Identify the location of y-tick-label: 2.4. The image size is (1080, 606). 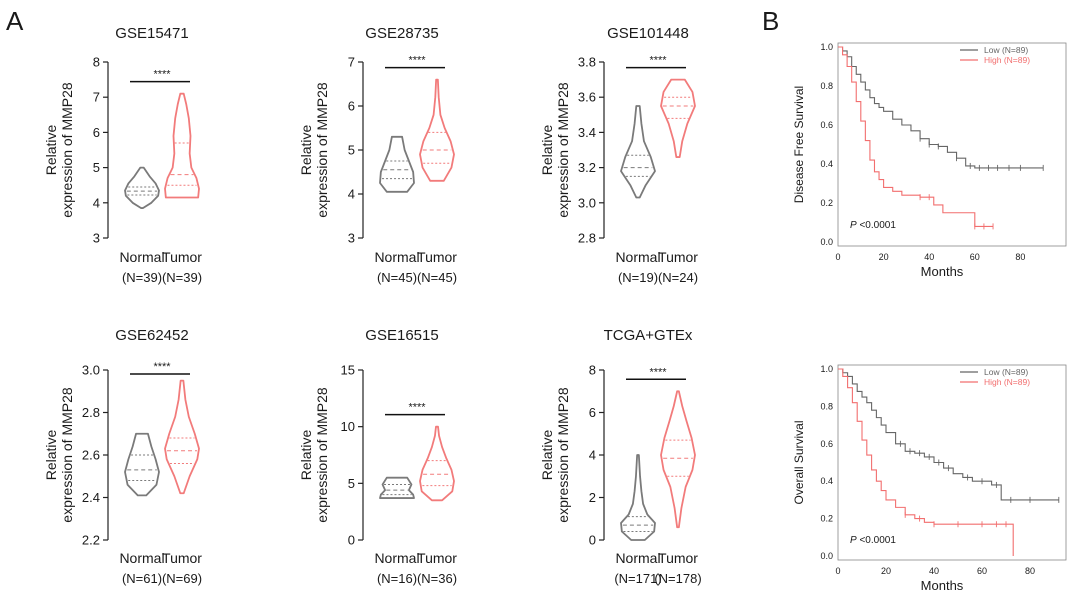
(91, 497).